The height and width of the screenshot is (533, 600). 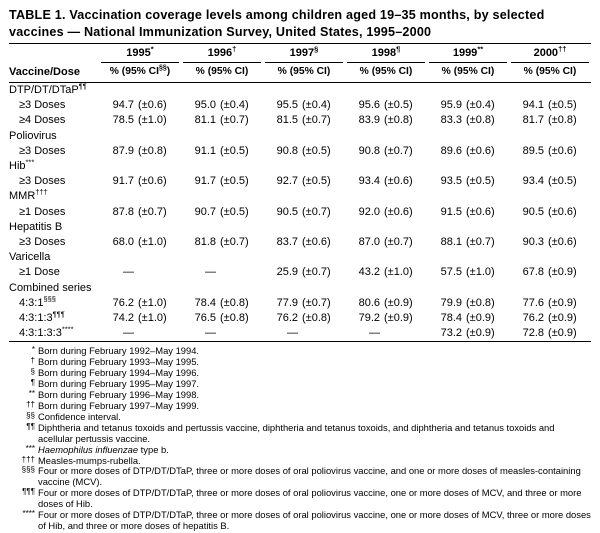 I want to click on footnote: †† Born during February 1997–May 1999., so click(x=300, y=406).